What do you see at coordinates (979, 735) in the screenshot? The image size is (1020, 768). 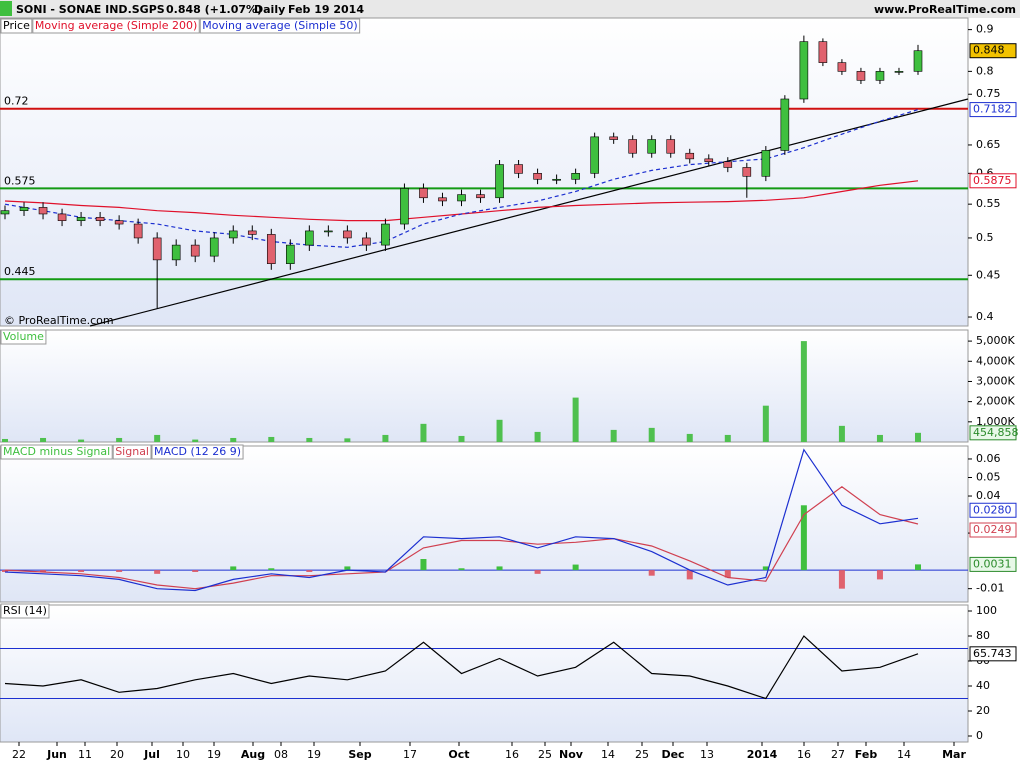 I see `y-tick-label: 0` at bounding box center [979, 735].